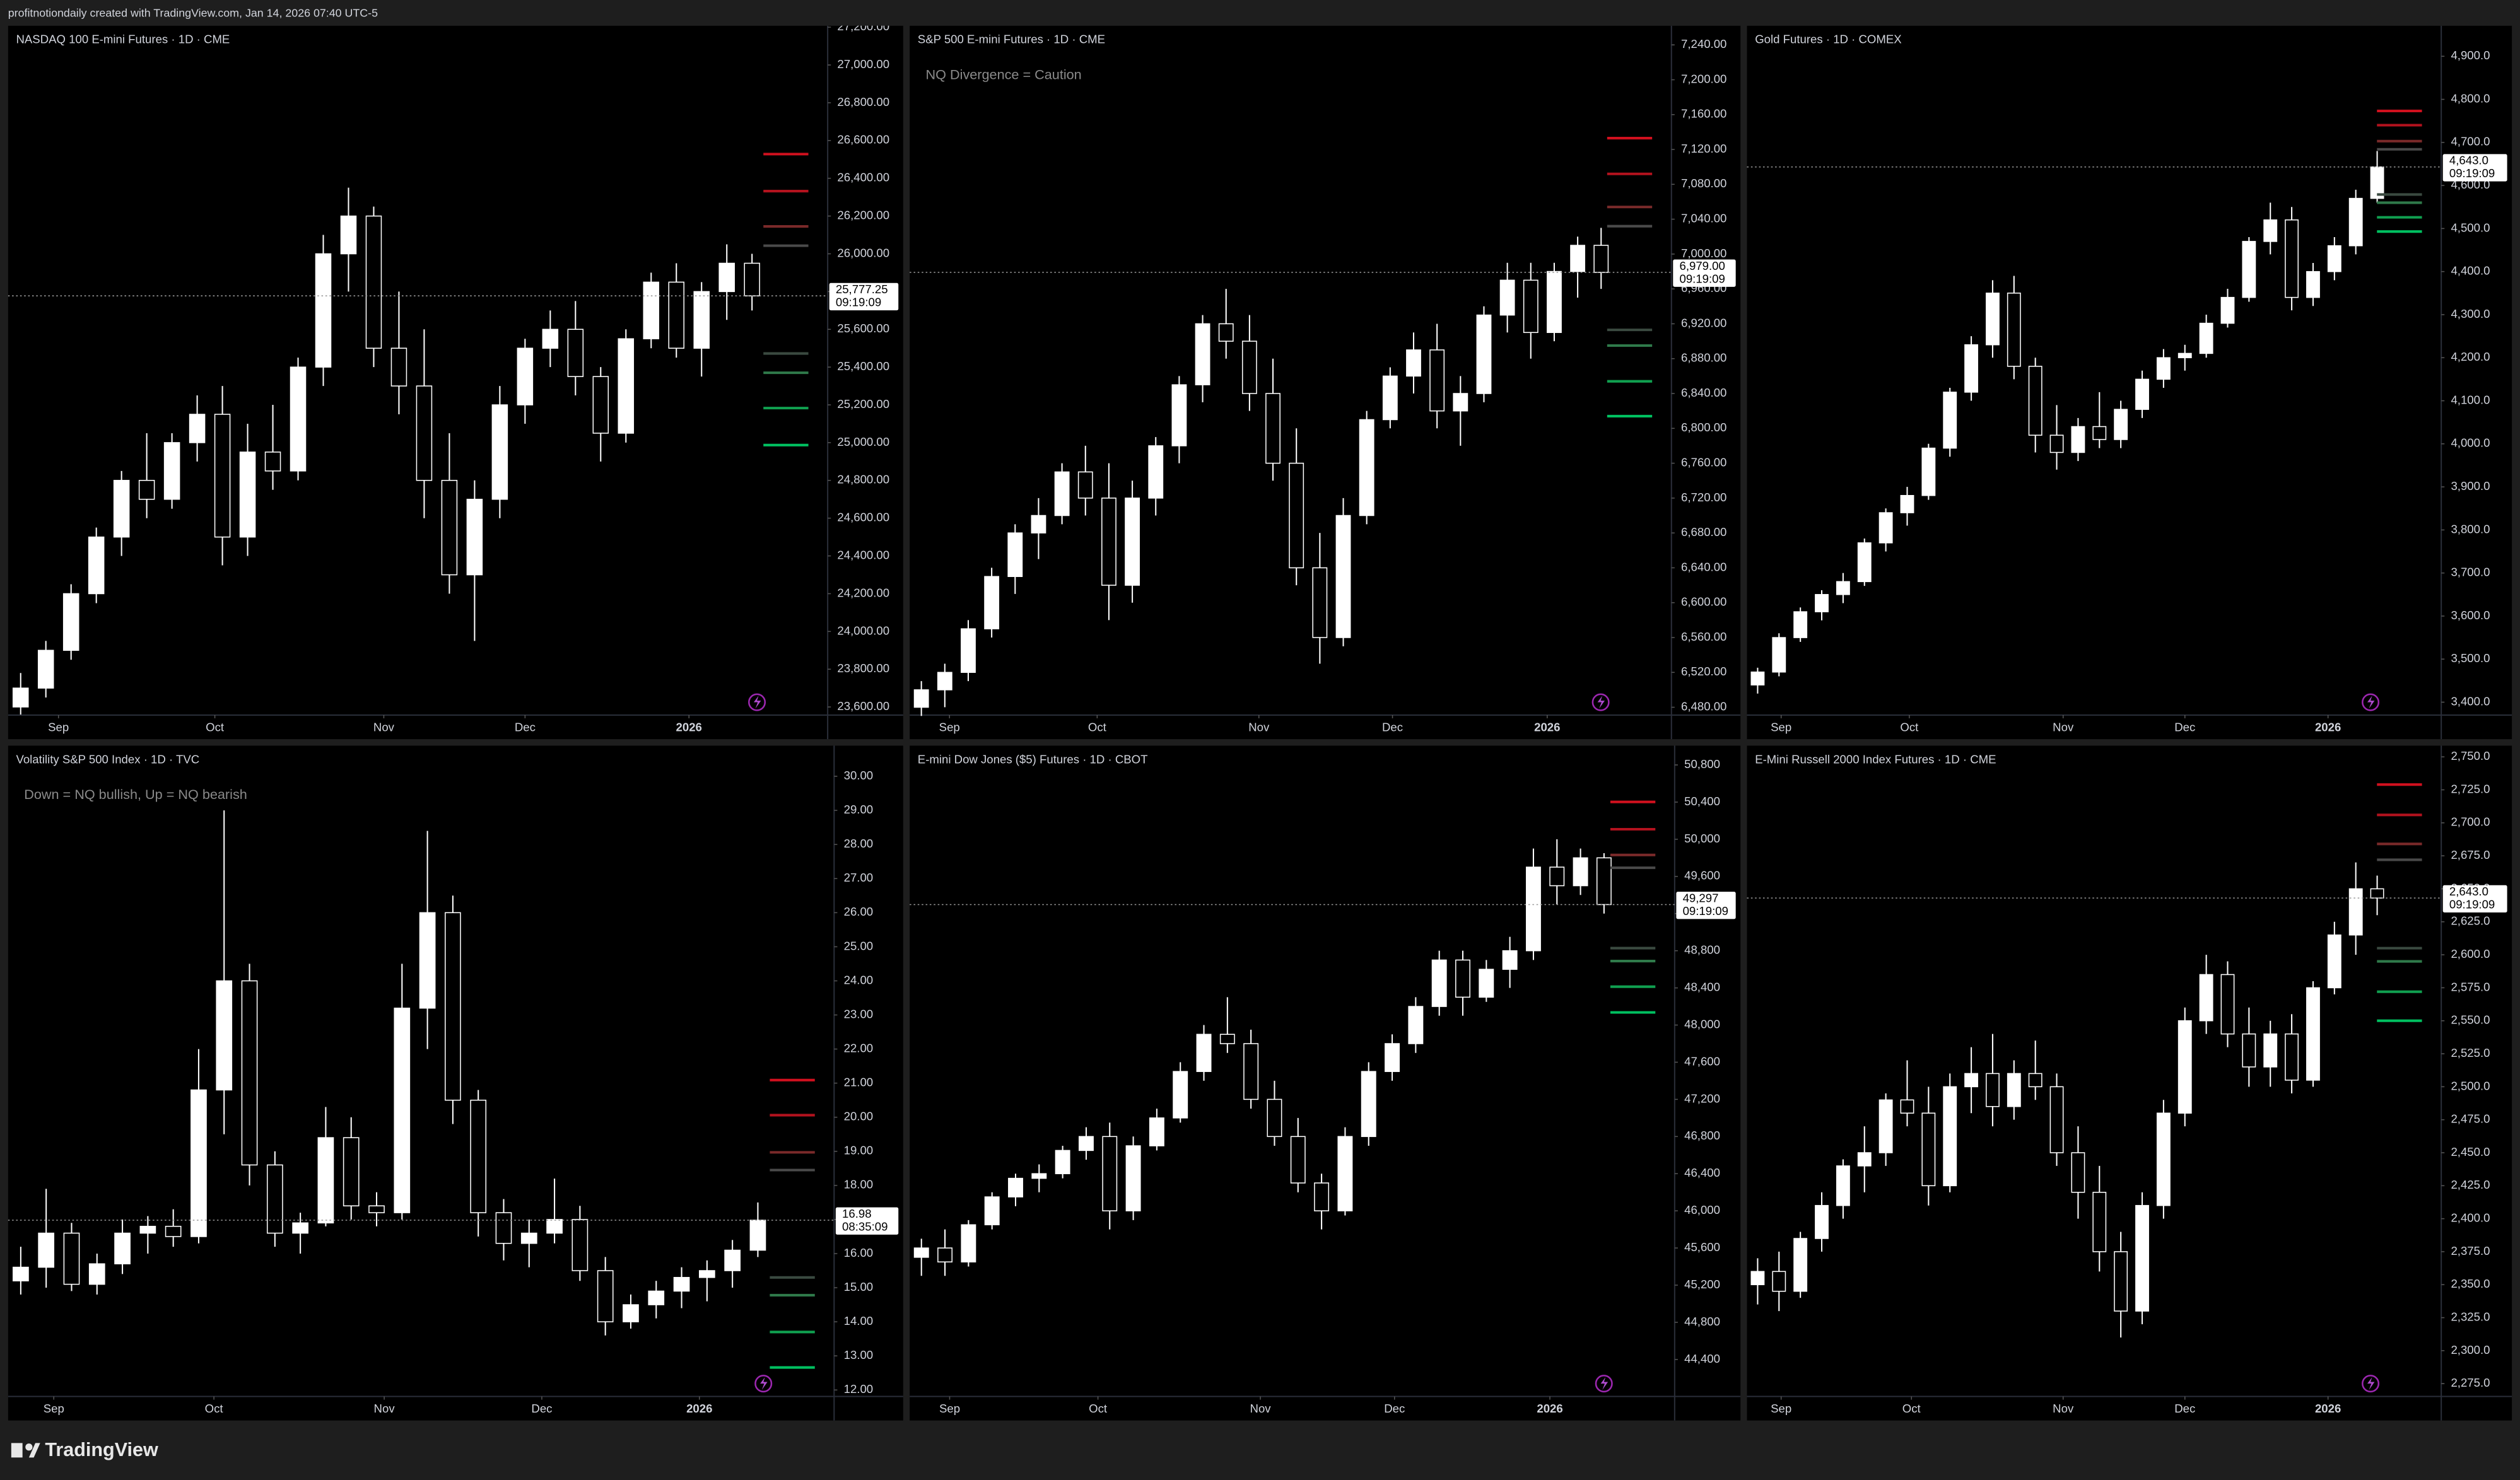  Describe the element at coordinates (2470, 822) in the screenshot. I see `y-tick-label: 2,700.0` at that location.